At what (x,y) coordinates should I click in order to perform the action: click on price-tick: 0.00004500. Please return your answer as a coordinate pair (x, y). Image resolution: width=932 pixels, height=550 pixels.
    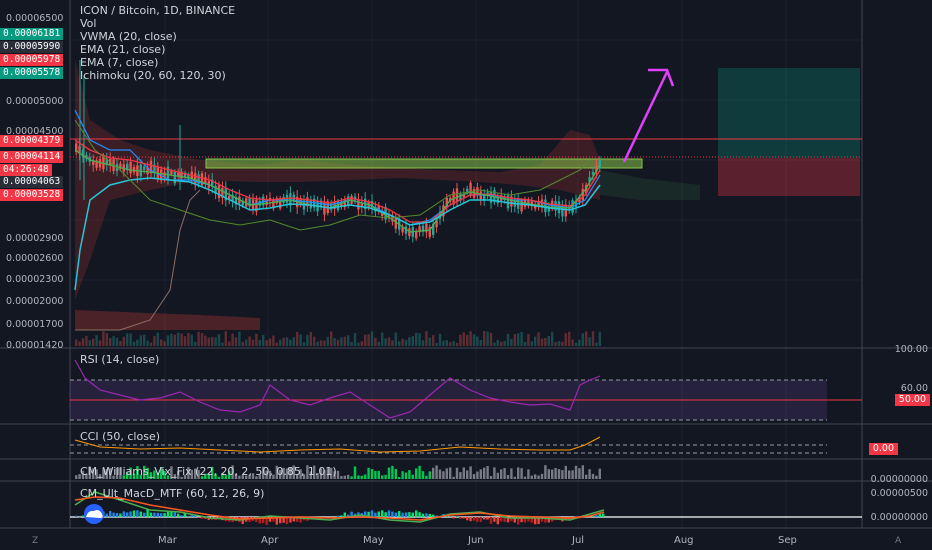
    Looking at the image, I should click on (35, 131).